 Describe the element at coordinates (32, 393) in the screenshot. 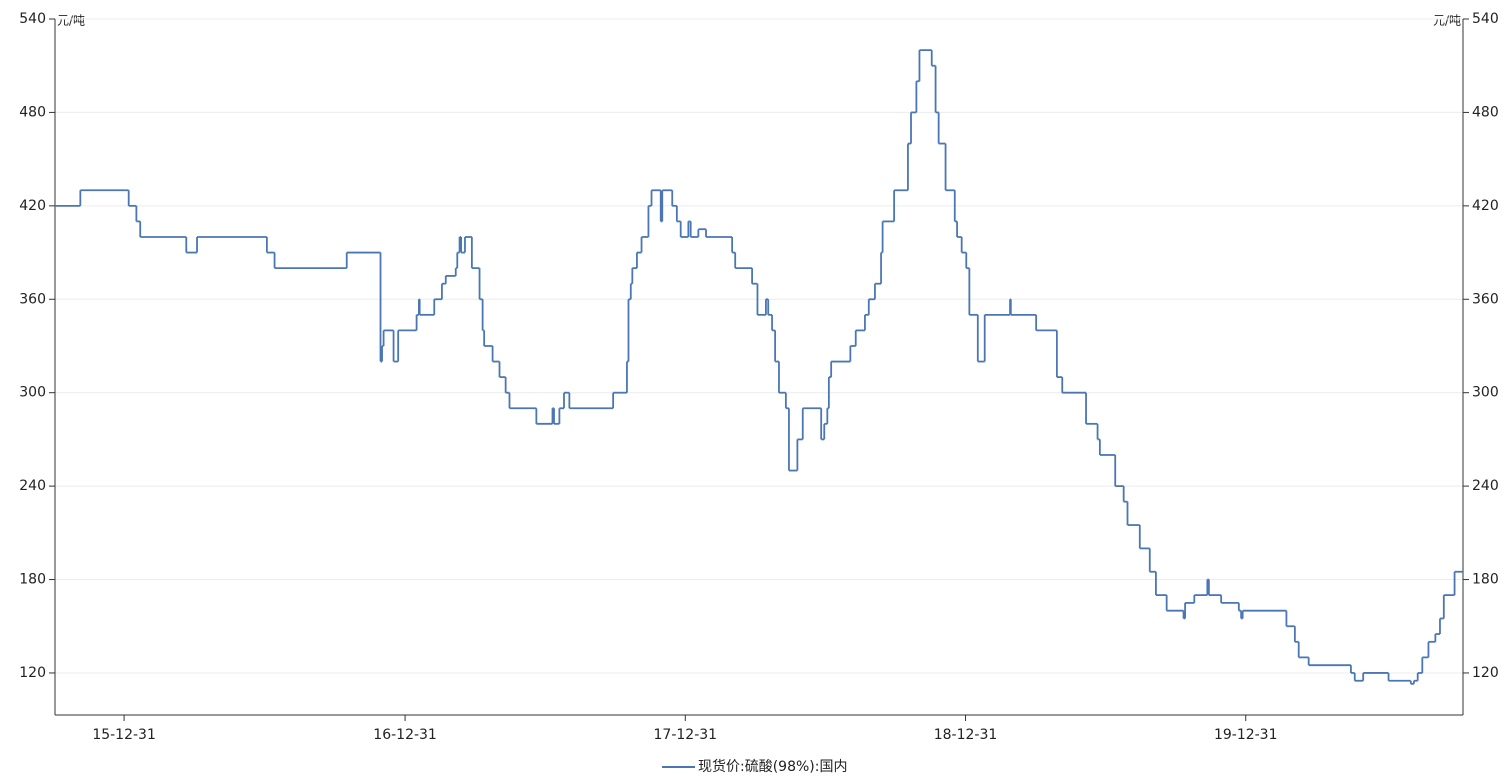

I see `y-tick-label: 300` at that location.